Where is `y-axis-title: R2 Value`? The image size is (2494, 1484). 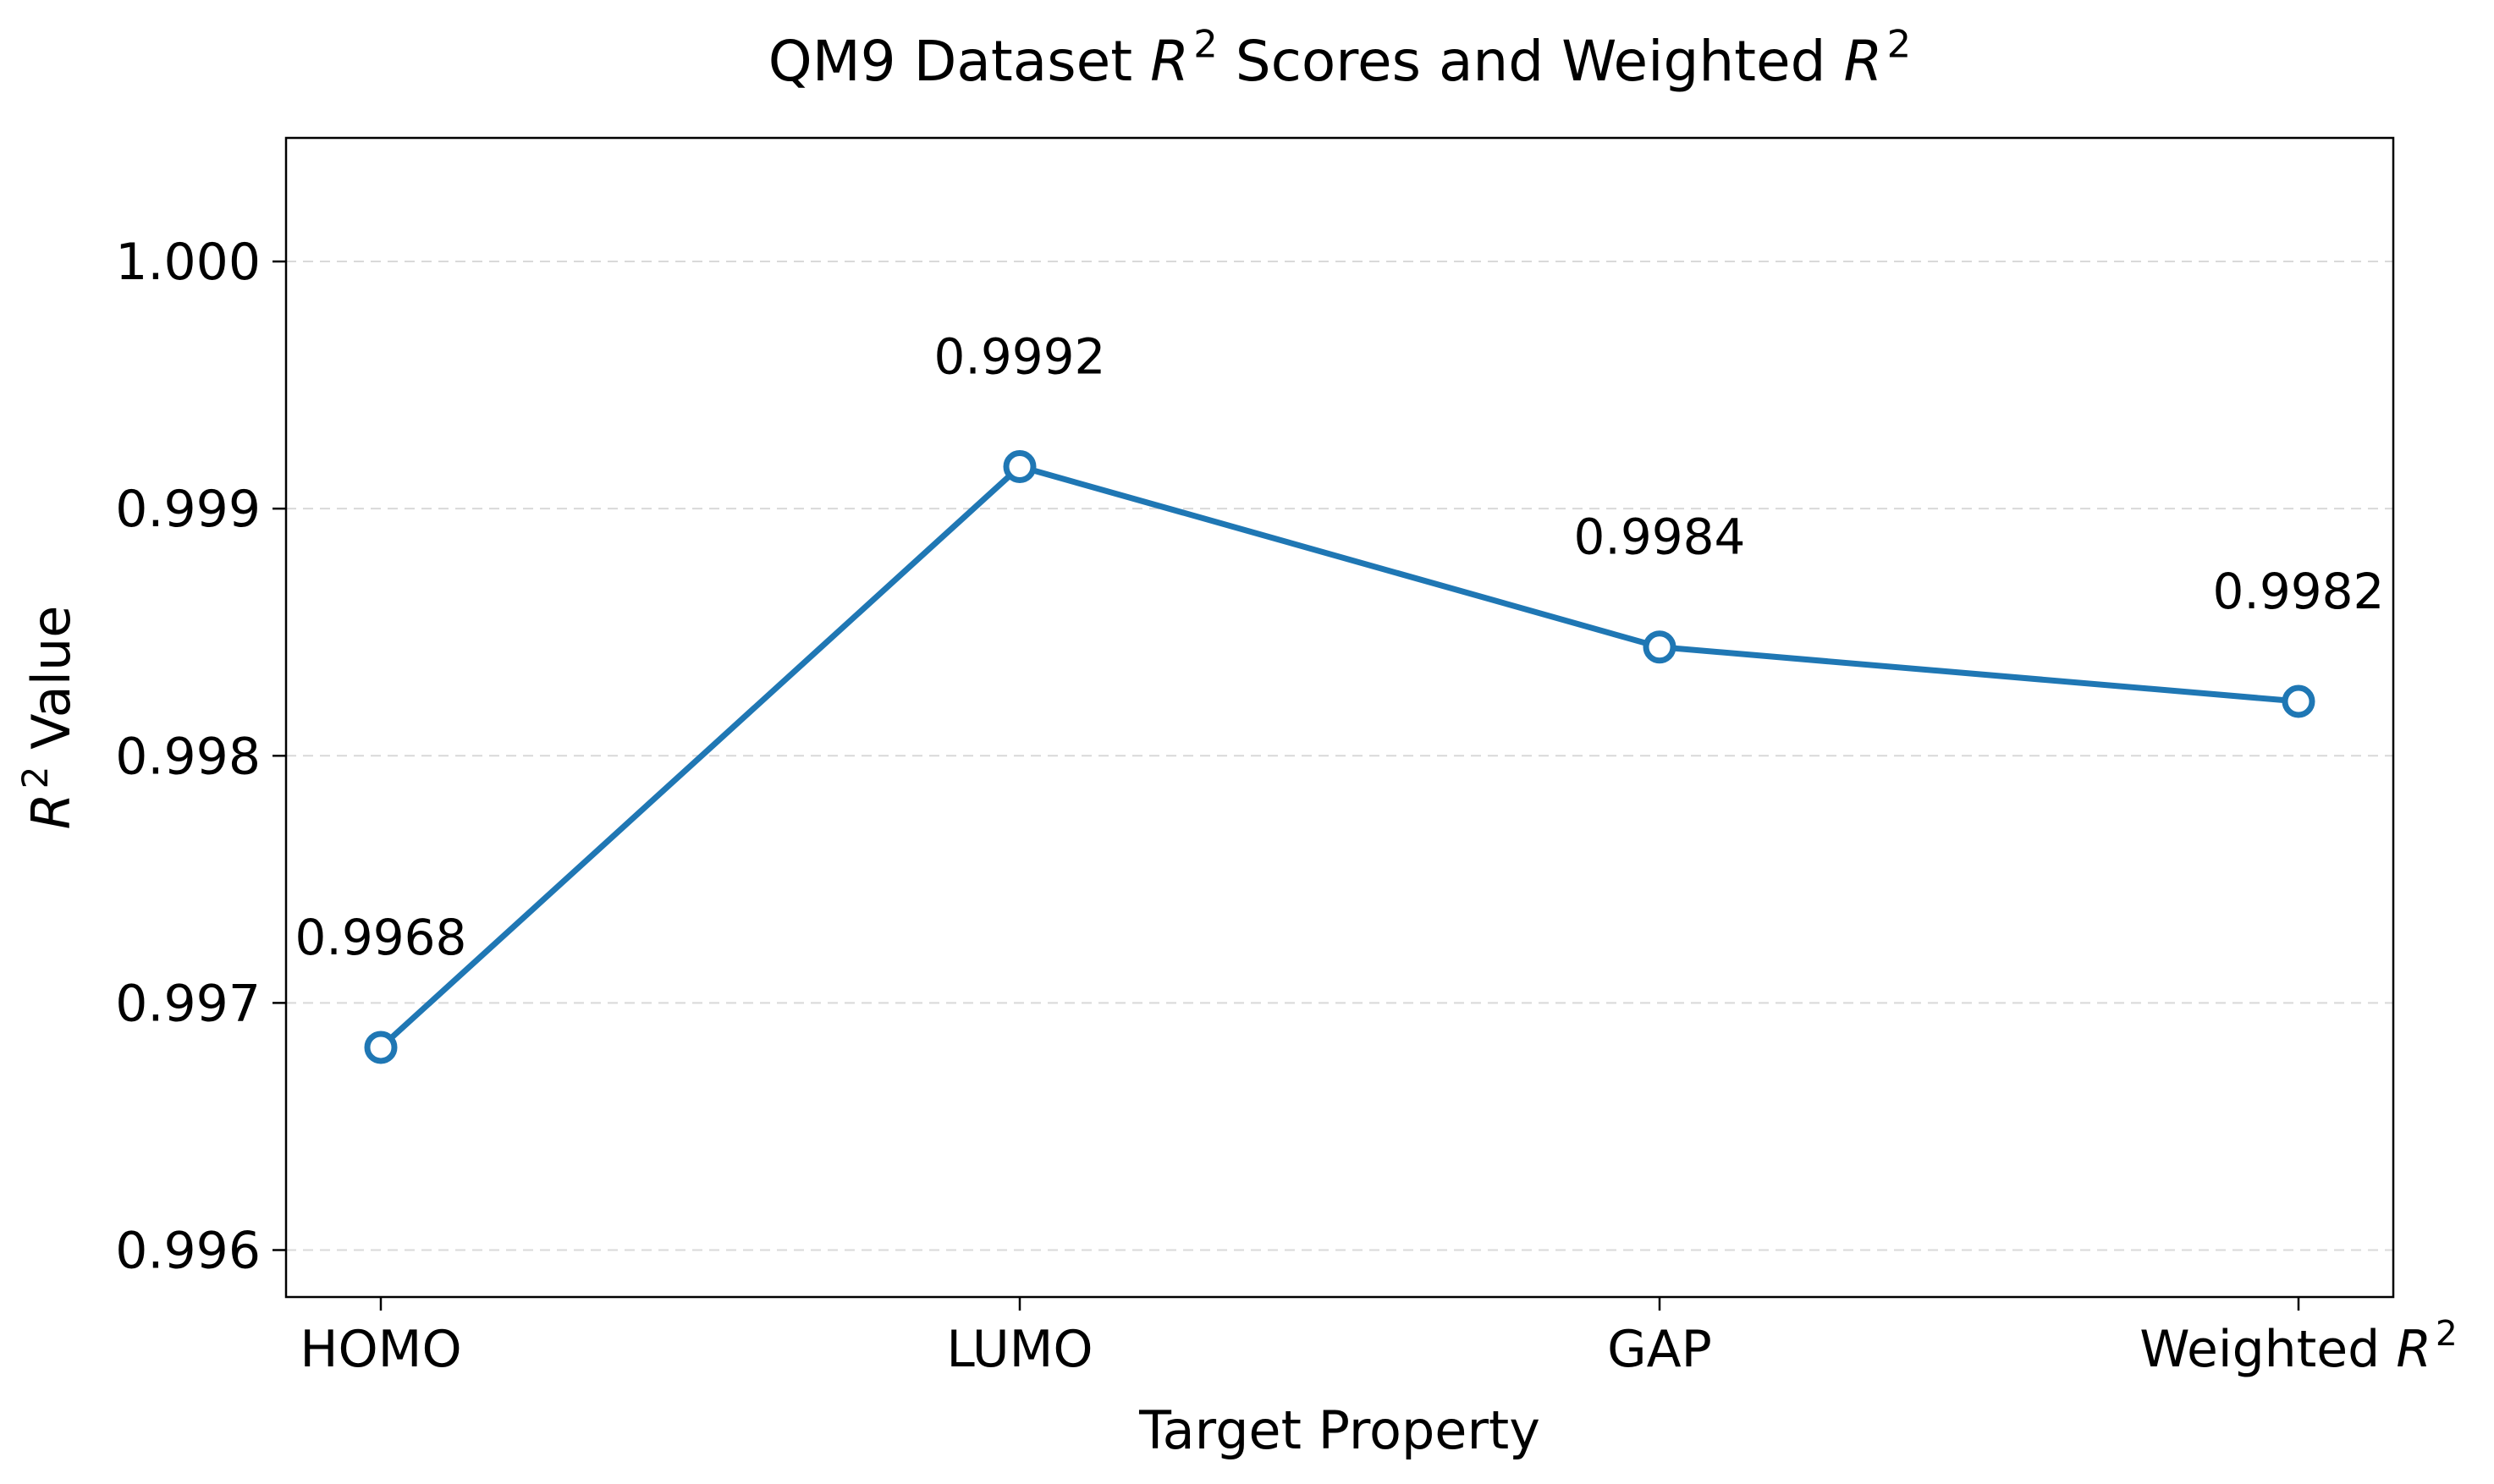
y-axis-title: R2 Value is located at coordinates (48, 718).